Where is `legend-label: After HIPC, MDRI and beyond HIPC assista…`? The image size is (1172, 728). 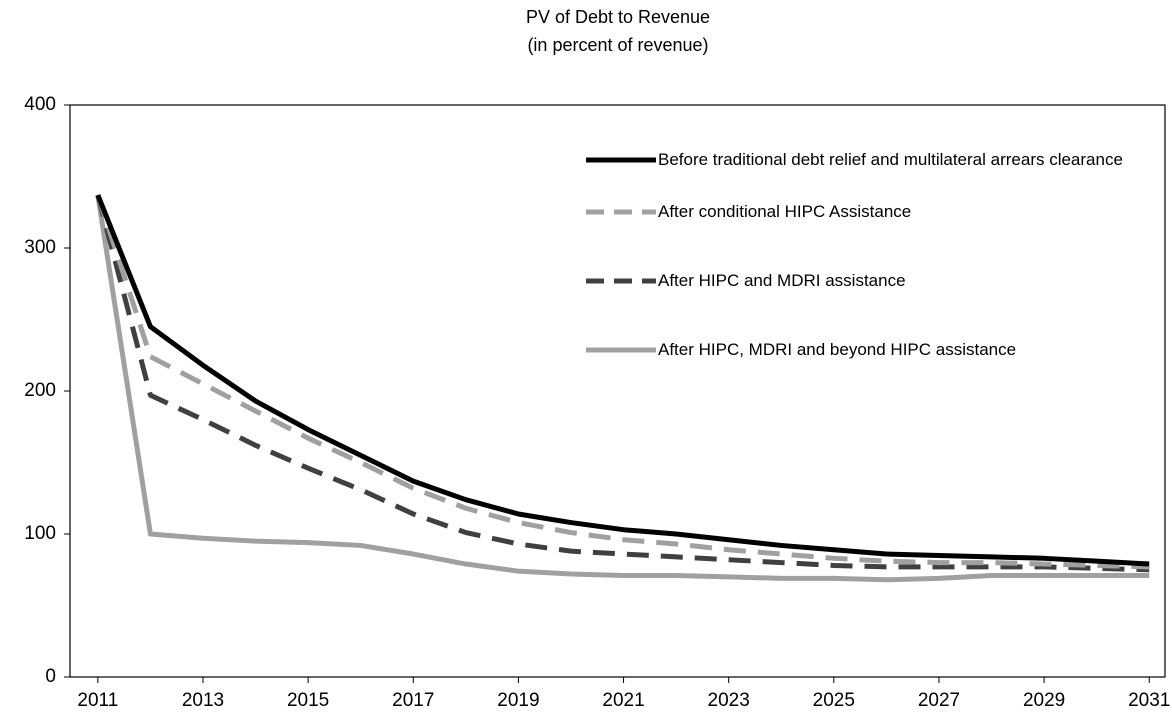
legend-label: After HIPC, MDRI and beyond HIPC assista… is located at coordinates (837, 349).